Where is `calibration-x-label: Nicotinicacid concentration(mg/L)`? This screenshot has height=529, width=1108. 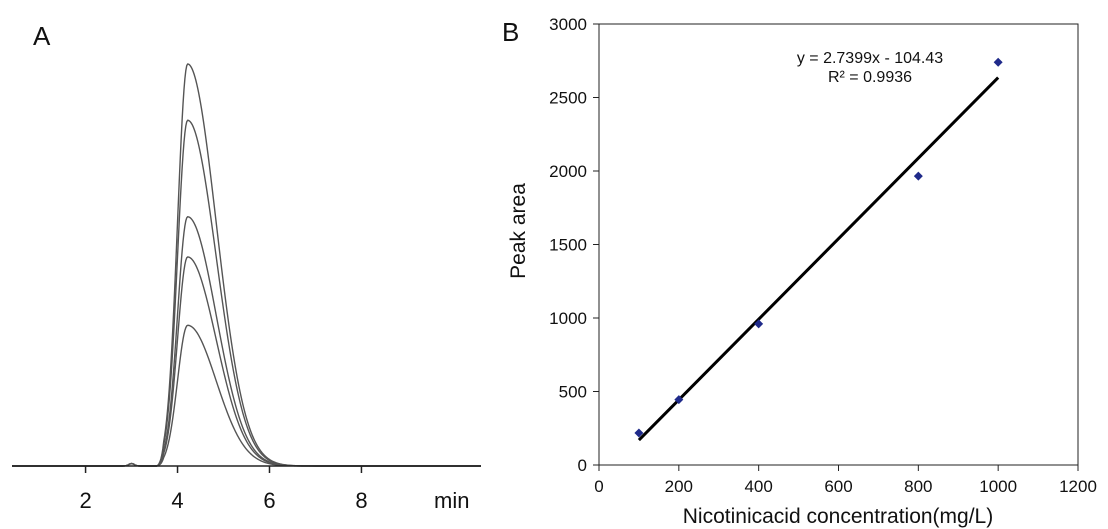
calibration-x-label: Nicotinicacid concentration(mg/L) is located at coordinates (838, 516).